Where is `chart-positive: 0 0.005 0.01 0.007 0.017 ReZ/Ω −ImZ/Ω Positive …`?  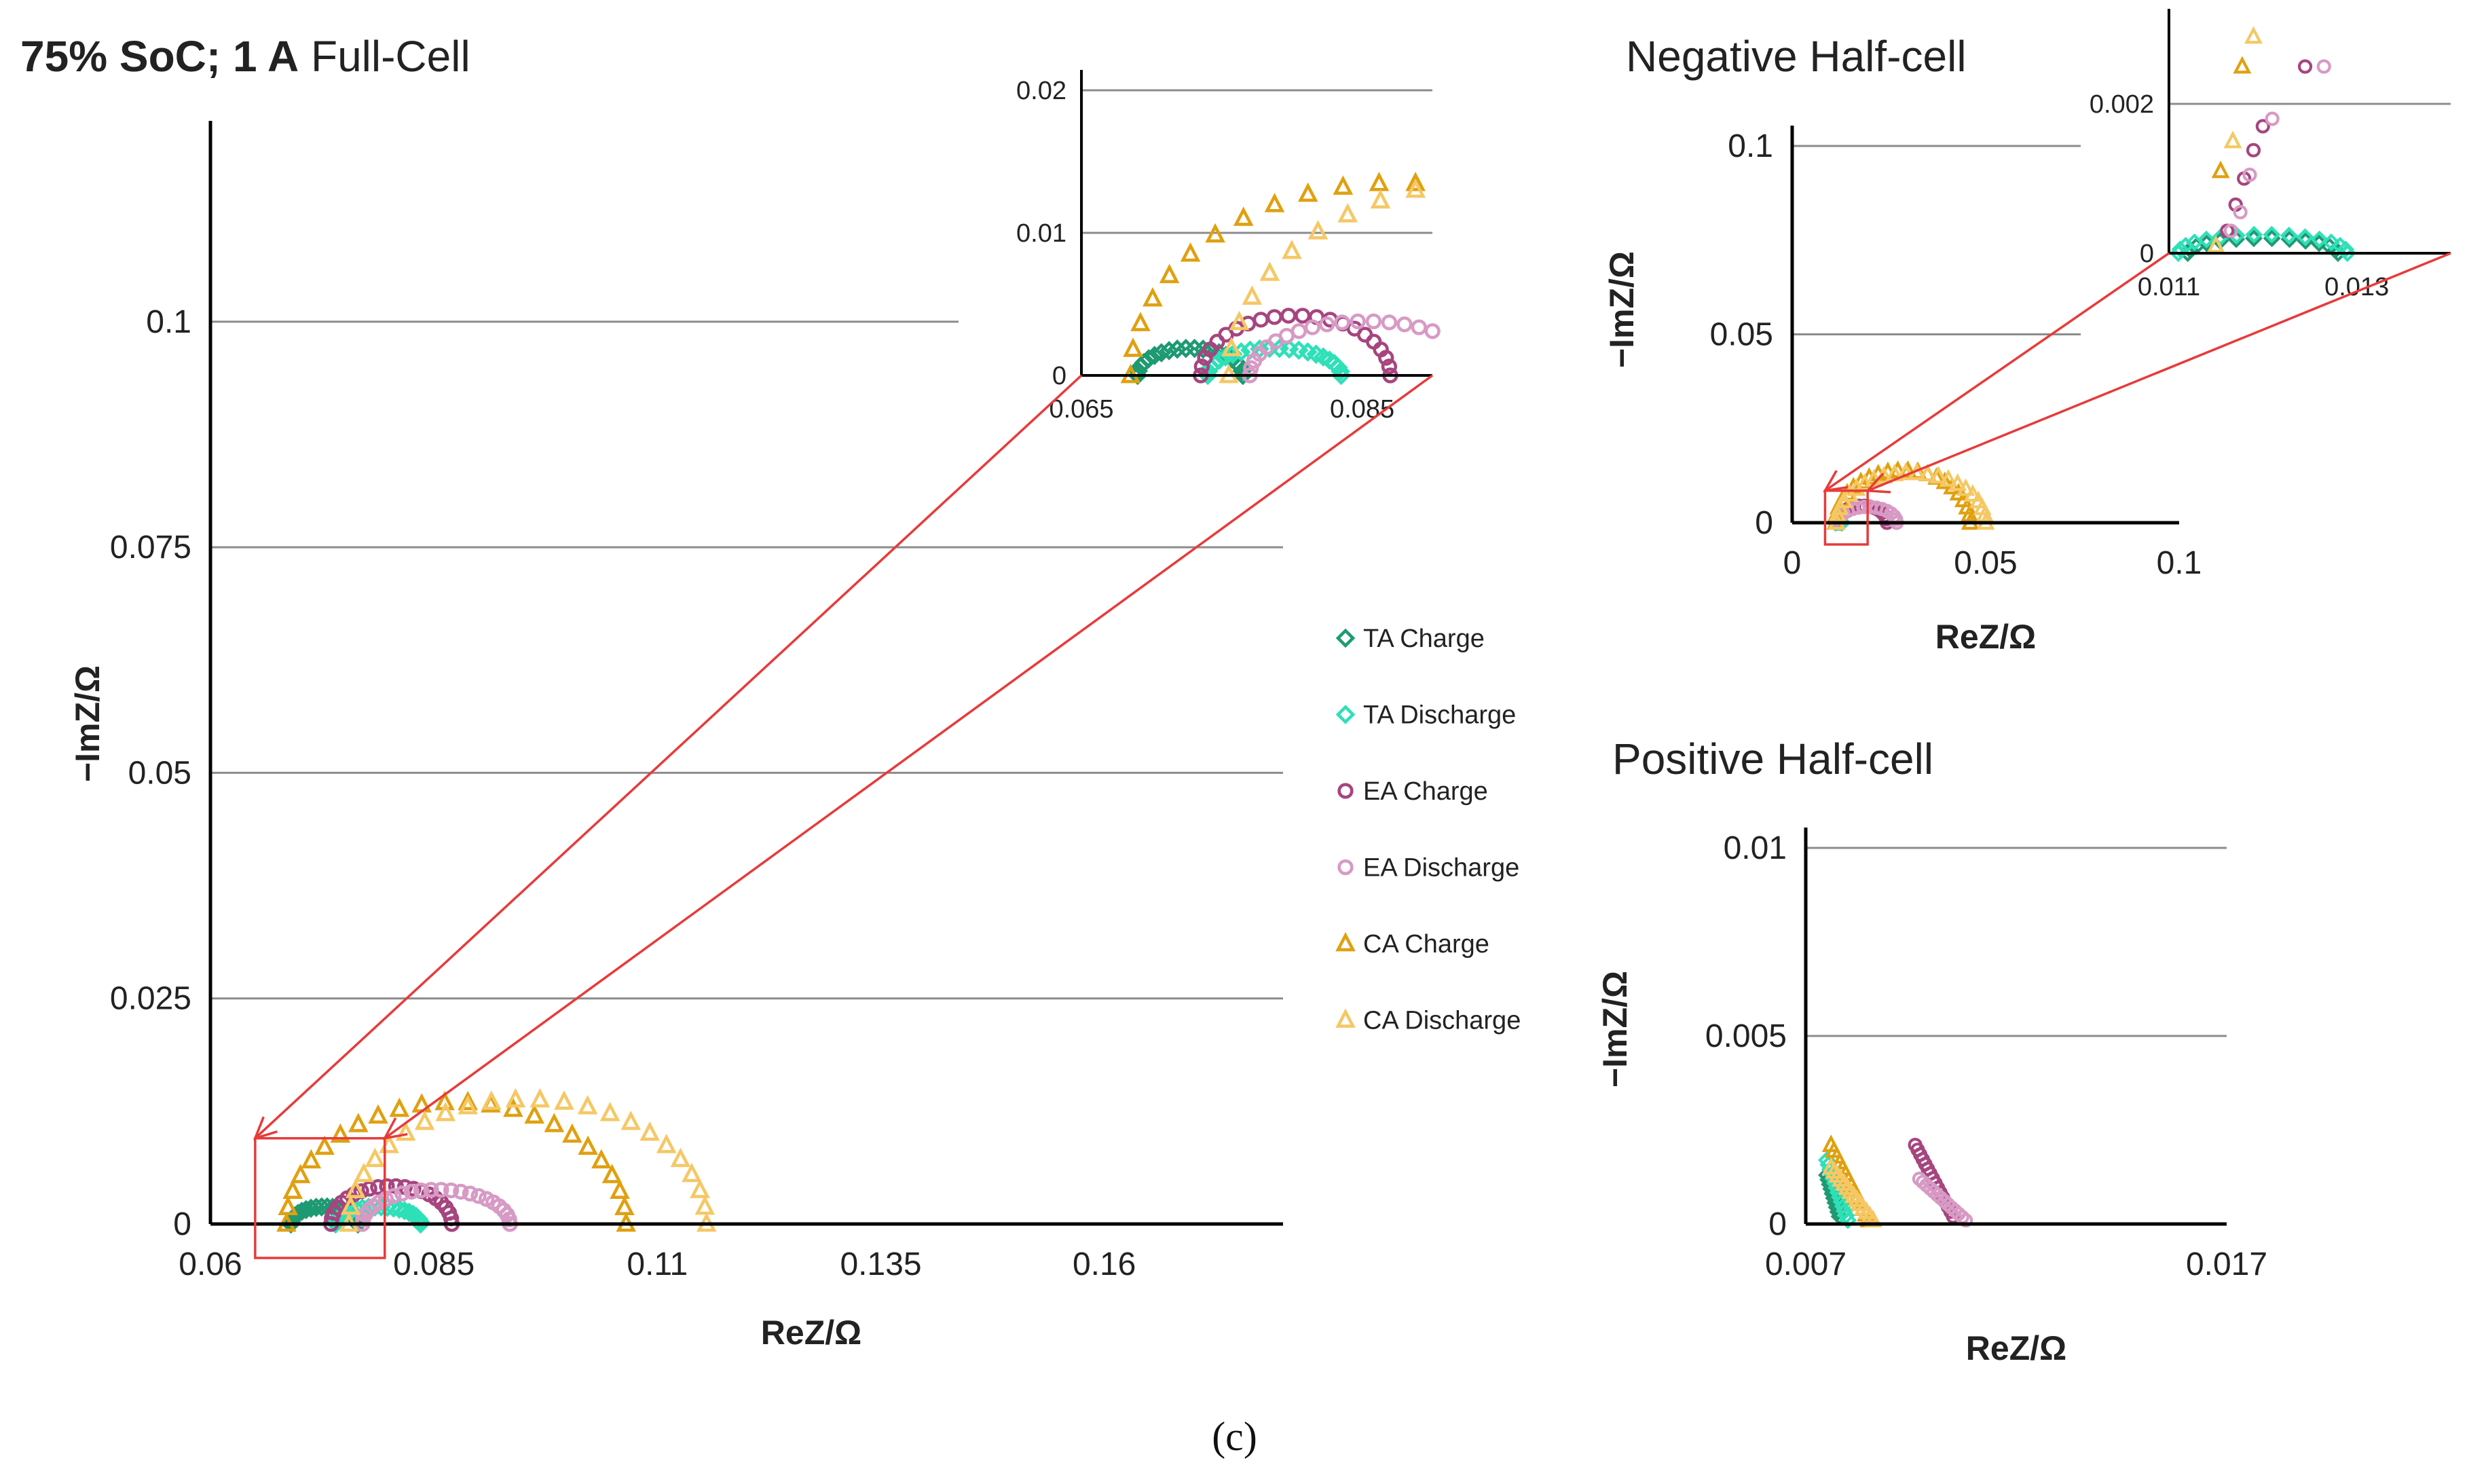 chart-positive: 0 0.005 0.01 0.007 0.017 ReZ/Ω −ImZ/Ω Positive … is located at coordinates (1931, 1051).